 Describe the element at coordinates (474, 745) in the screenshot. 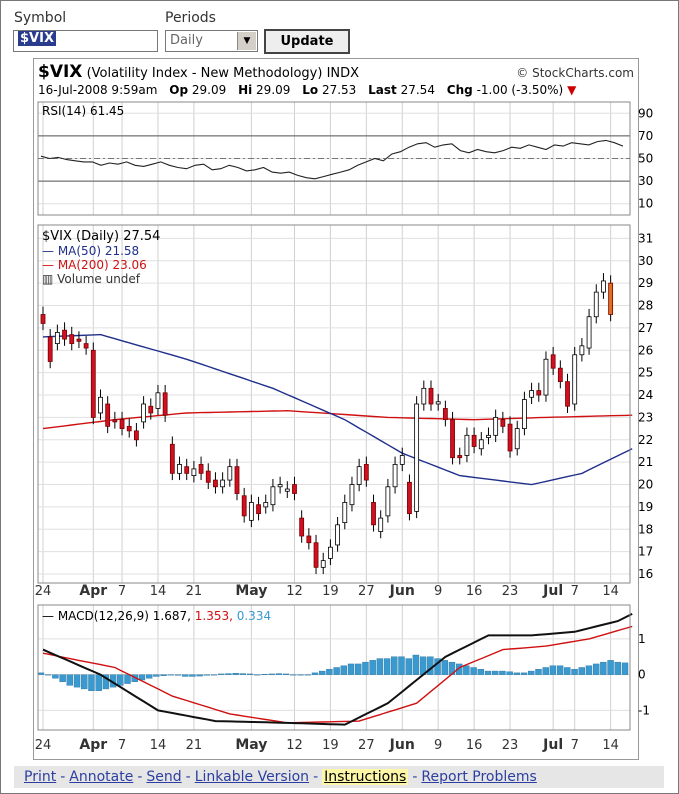

I see `x-tick-label: 16` at that location.